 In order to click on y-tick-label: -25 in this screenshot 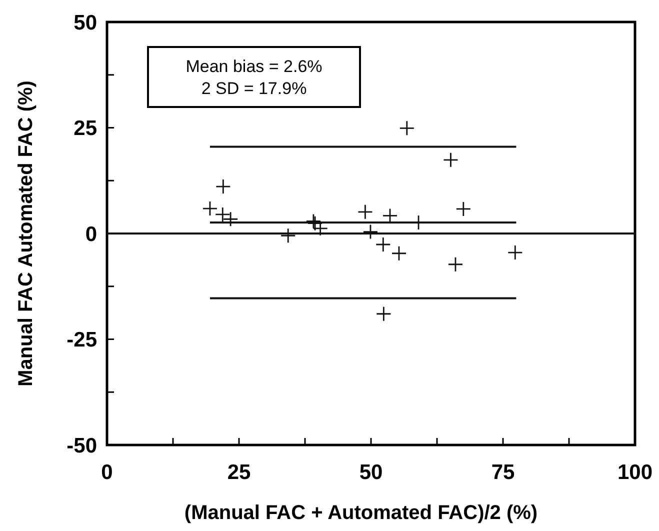, I will do `click(82, 340)`.